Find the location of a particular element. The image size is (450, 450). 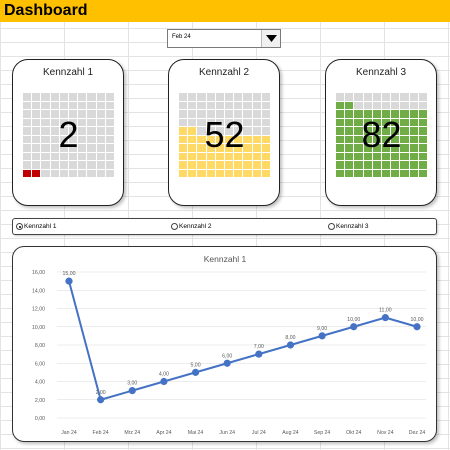

chevron-down-icon is located at coordinates (271, 38).